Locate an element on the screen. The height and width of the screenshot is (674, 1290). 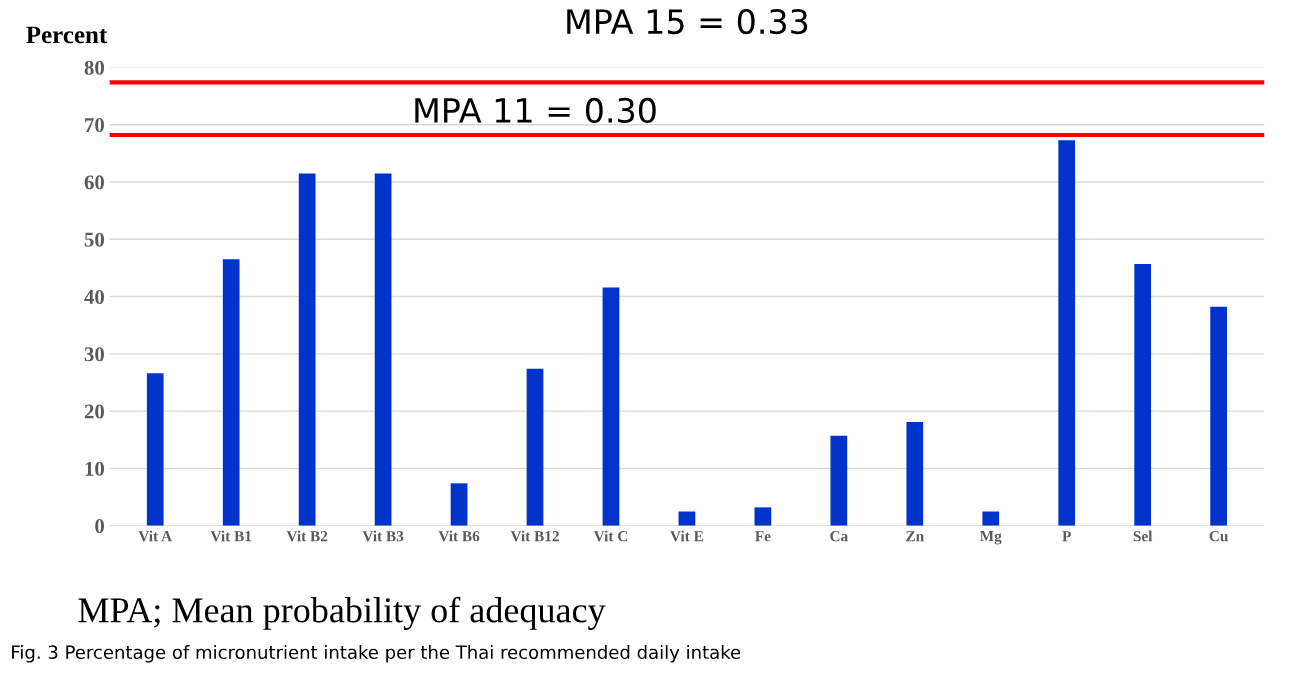
y-axis-title: Percent is located at coordinates (67, 35).